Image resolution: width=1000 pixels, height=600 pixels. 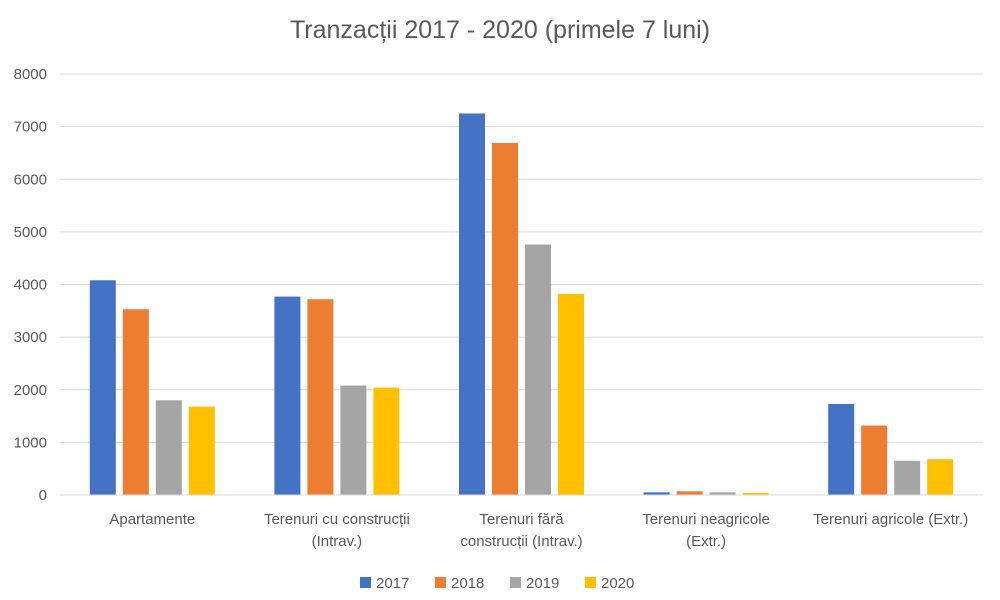 What do you see at coordinates (30, 74) in the screenshot?
I see `y-tick-label: 8000` at bounding box center [30, 74].